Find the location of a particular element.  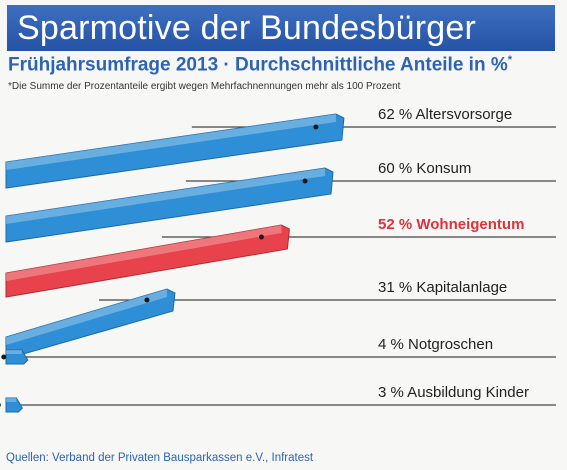

chart-title: Sparmotive der Bundesbürger is located at coordinates (281, 28).